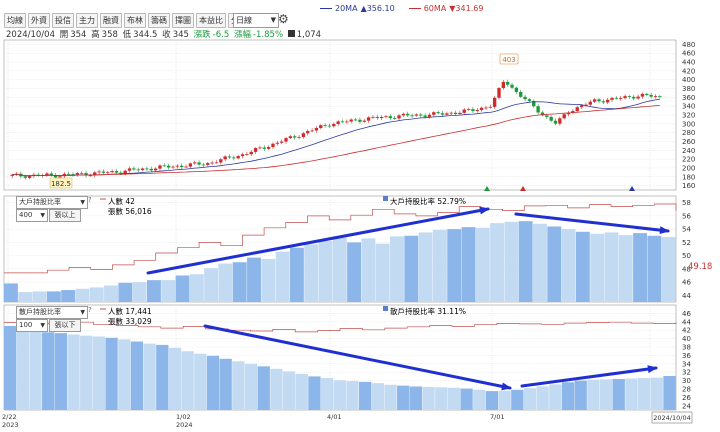  I want to click on volume-value: 1,074, so click(309, 35).